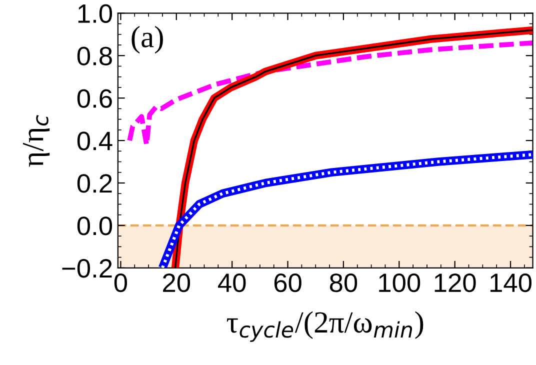 The image size is (536, 365). I want to click on y-tick-label: 0.2, so click(94, 183).